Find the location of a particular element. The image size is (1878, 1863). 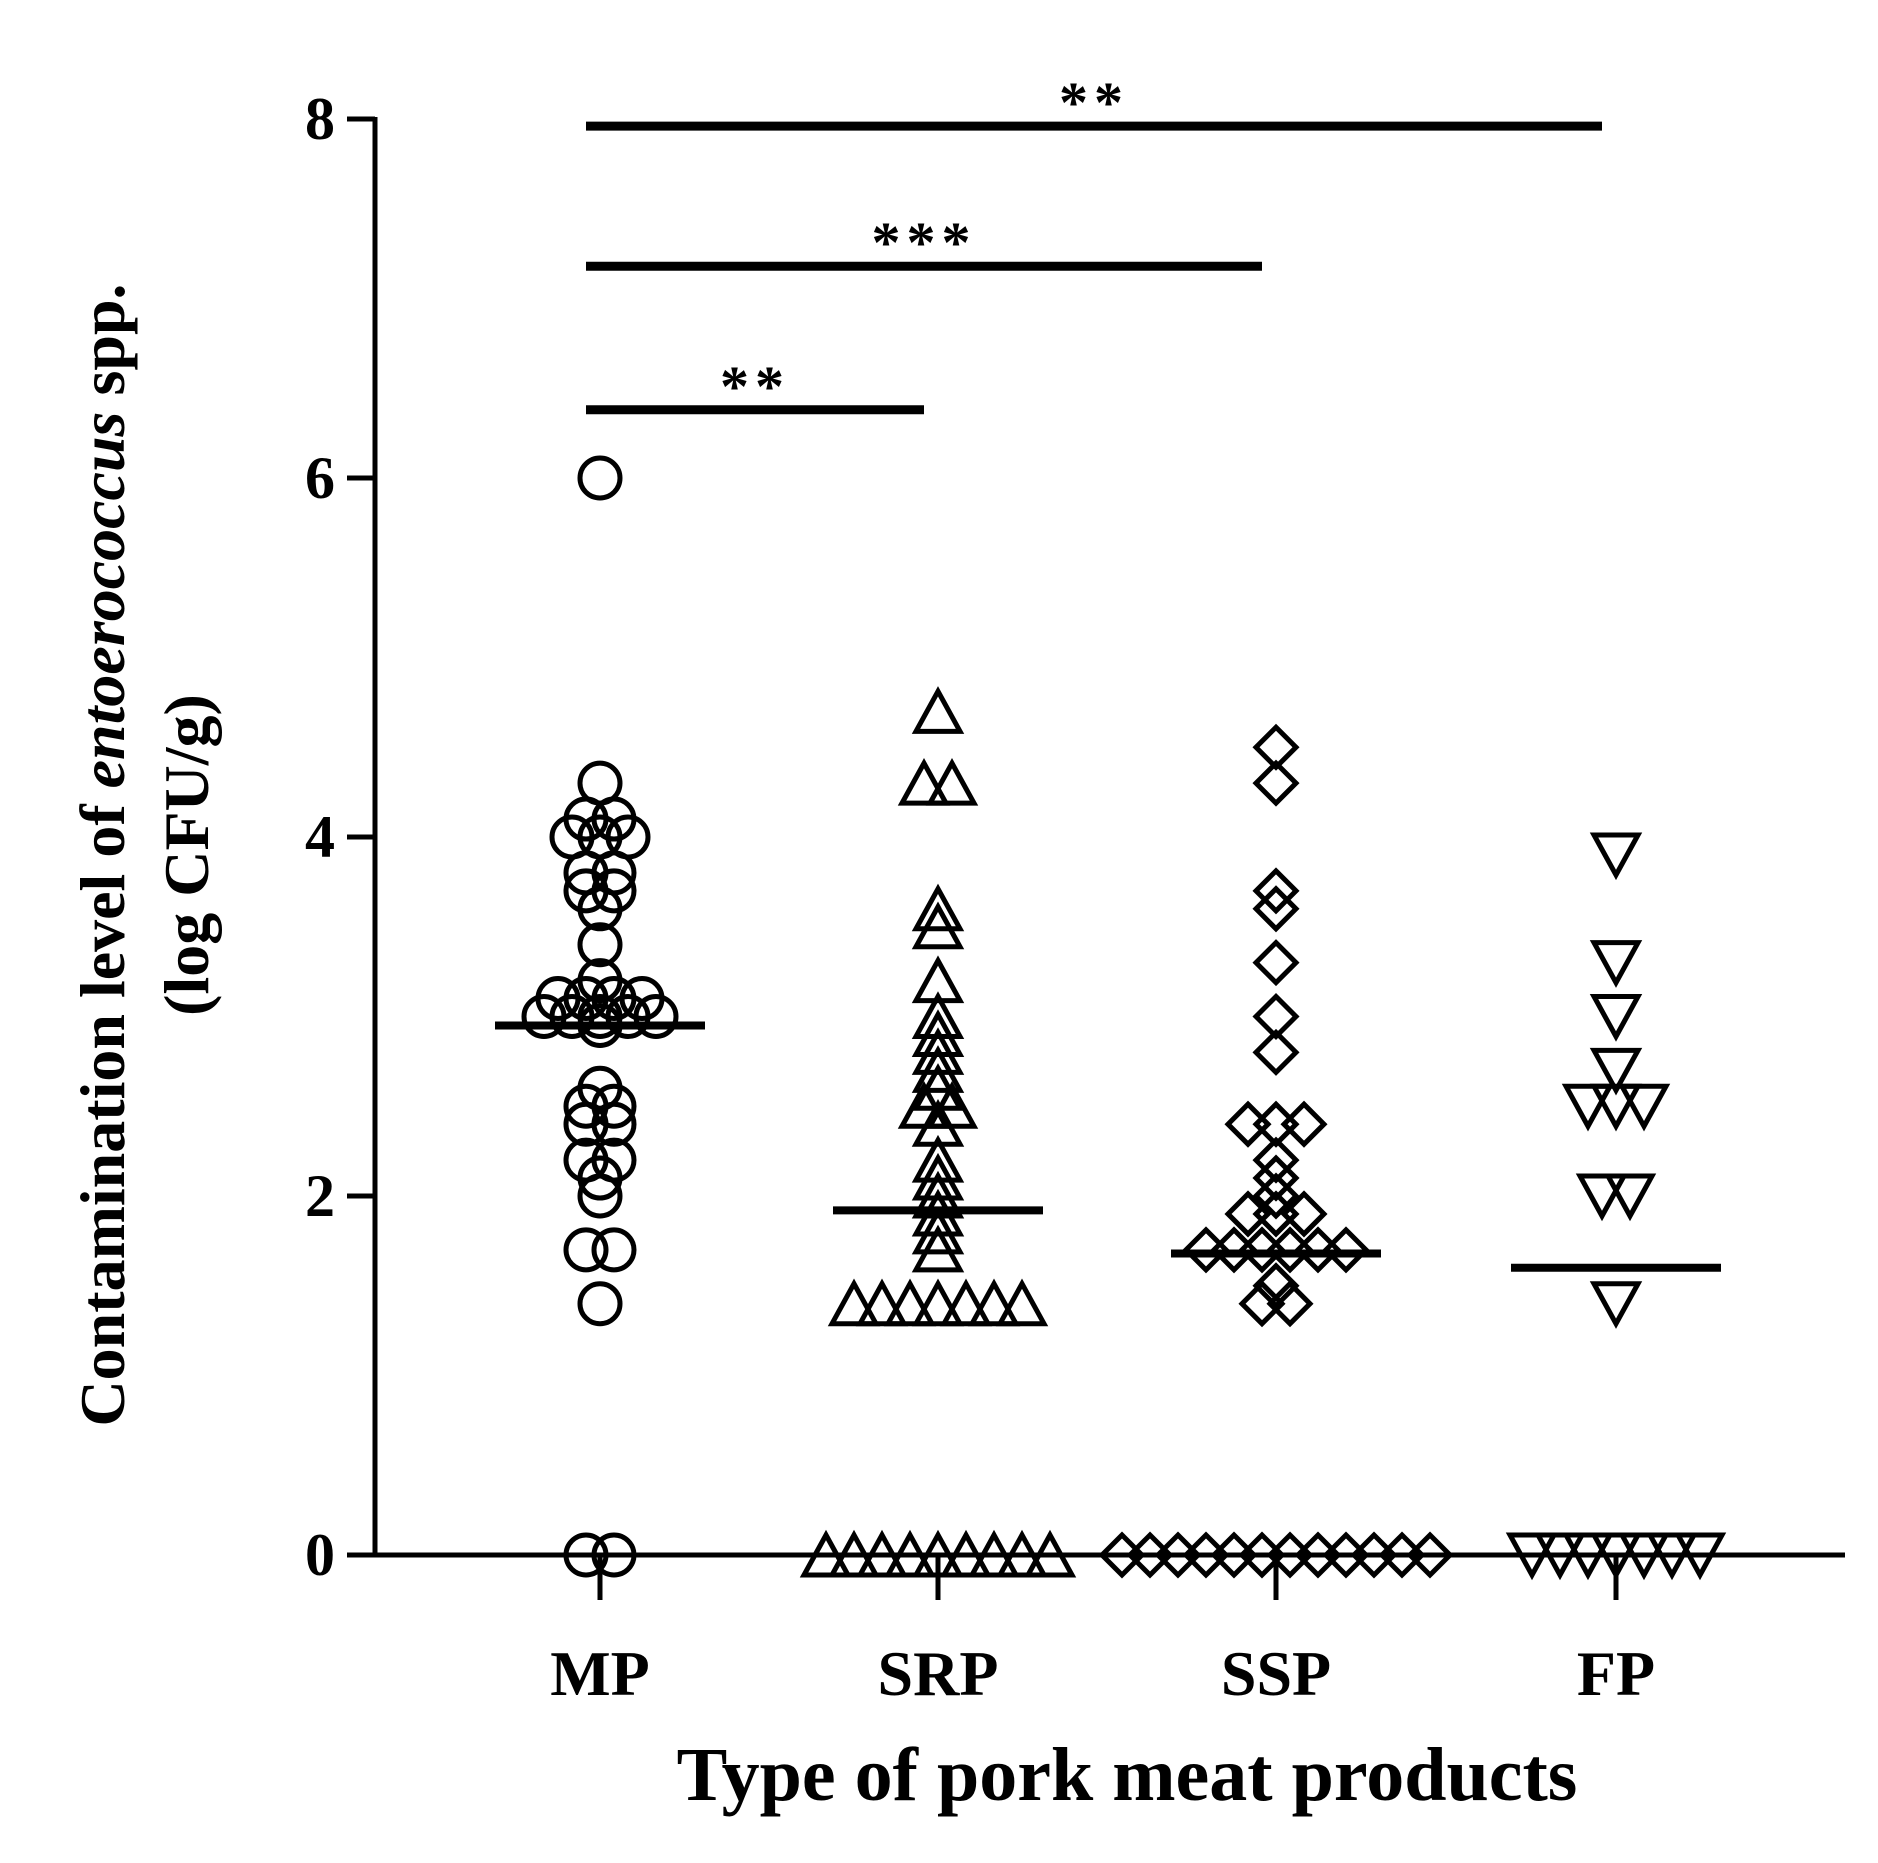

y-tick-label: 6 is located at coordinates (320, 478).